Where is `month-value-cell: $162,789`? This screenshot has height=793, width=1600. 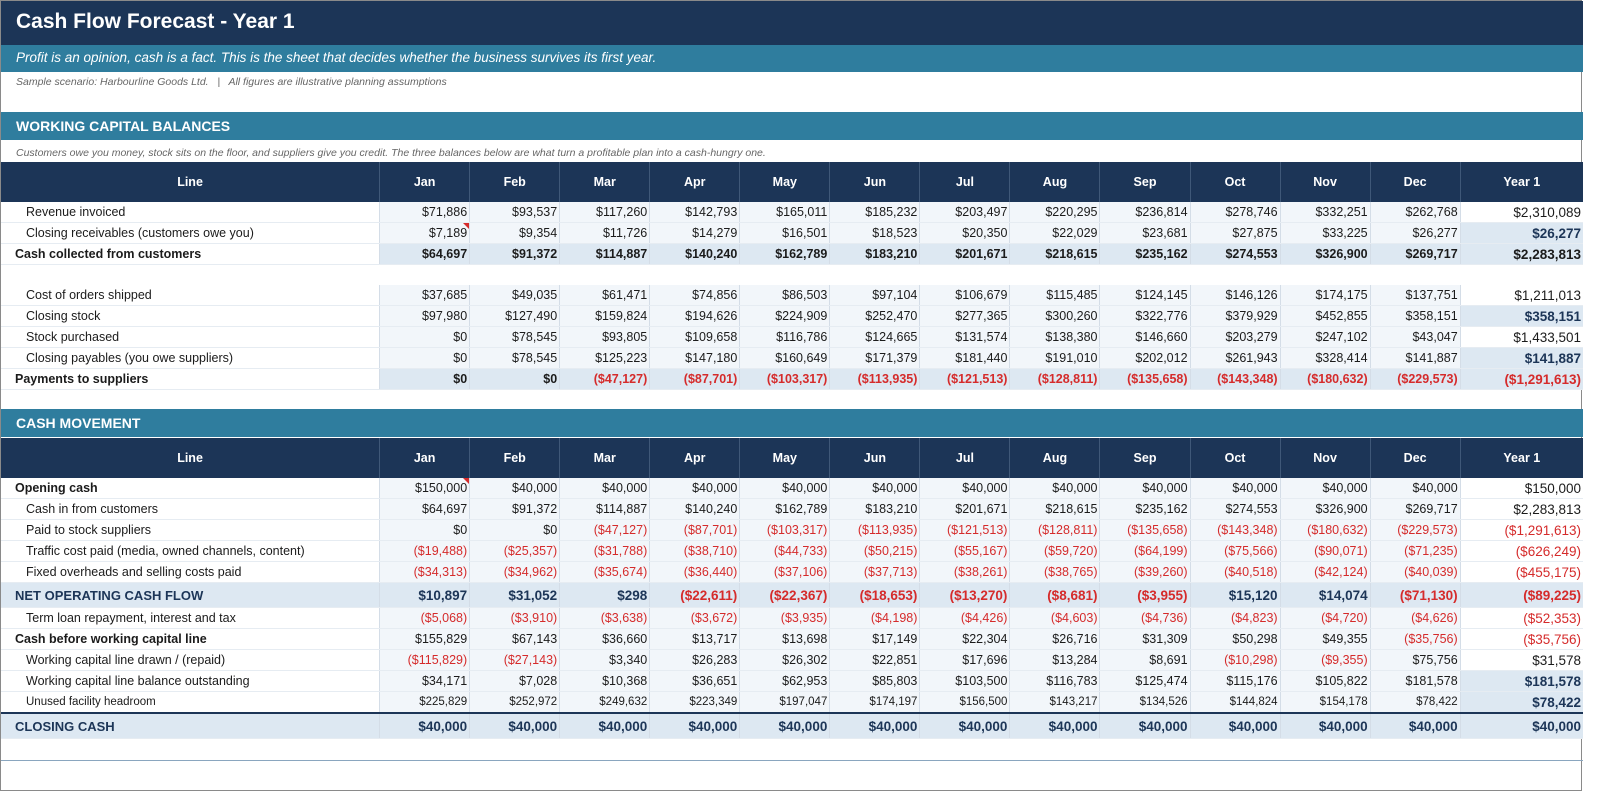 month-value-cell: $162,789 is located at coordinates (784, 254).